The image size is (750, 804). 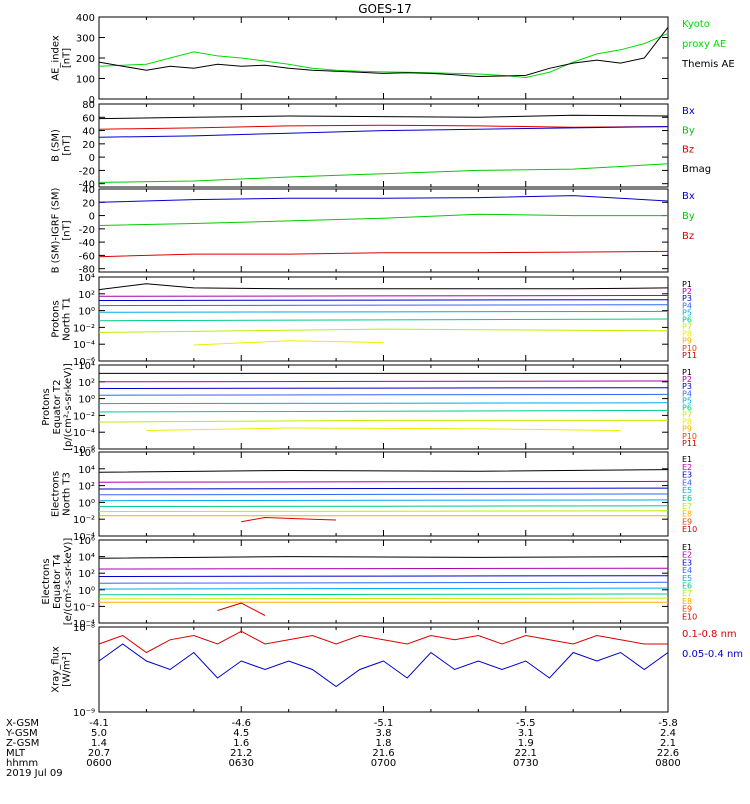 What do you see at coordinates (67, 494) in the screenshot?
I see `y-axis-label: North T3` at bounding box center [67, 494].